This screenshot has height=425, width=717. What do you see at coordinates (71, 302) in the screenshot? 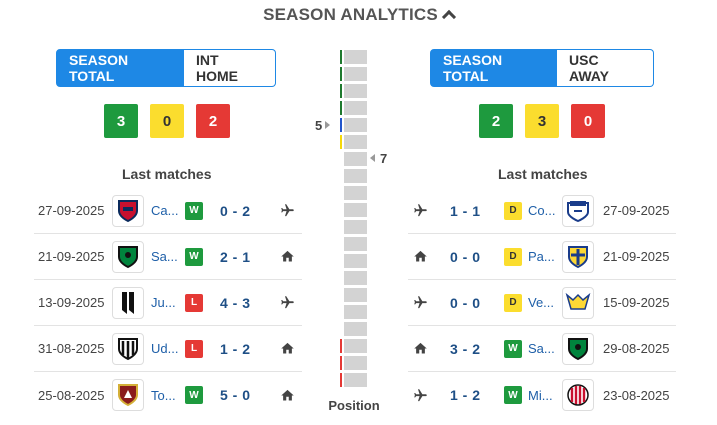
I see `match-date: 13-09-2025` at bounding box center [71, 302].